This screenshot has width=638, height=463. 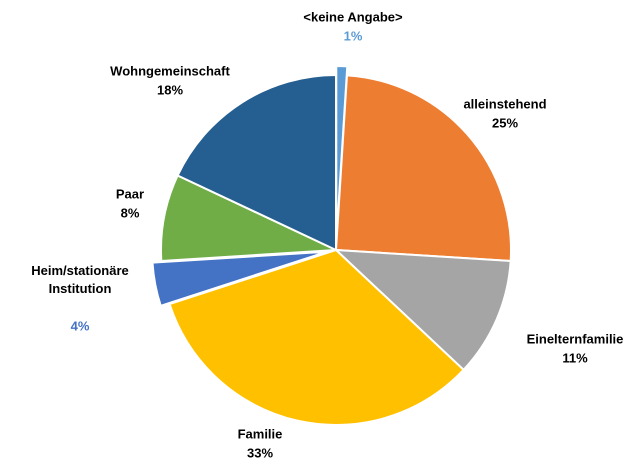 I want to click on value-label: 18%, so click(x=170, y=89).